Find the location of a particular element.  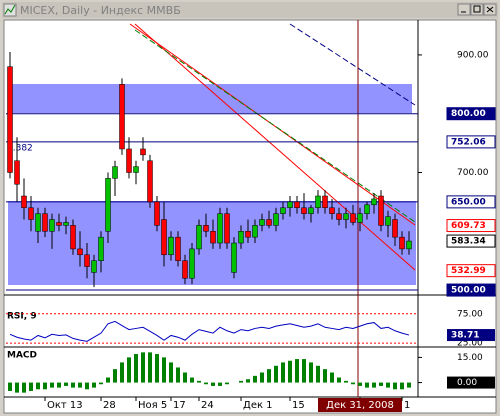

price-zone is located at coordinates (212, 98).